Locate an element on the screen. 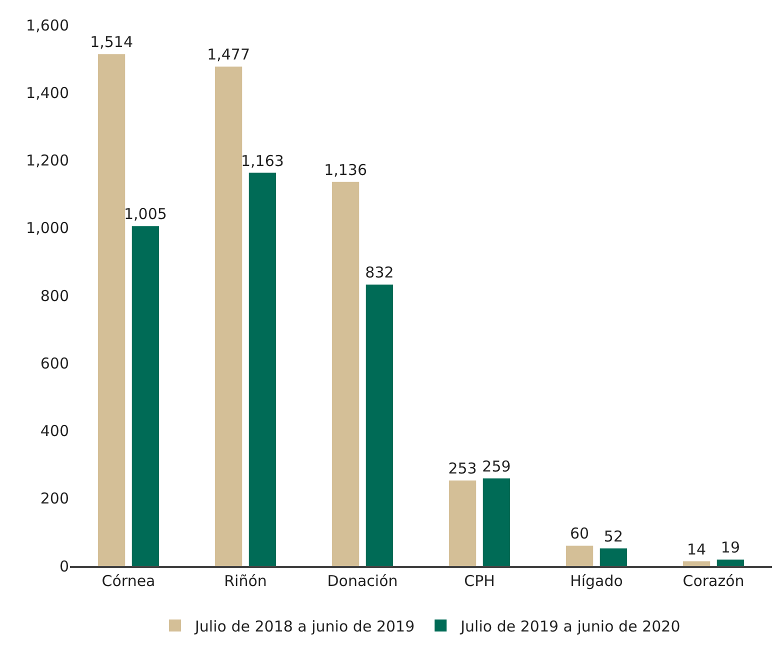 The image size is (782, 652). y-tick-label: 1,000 is located at coordinates (47, 228).